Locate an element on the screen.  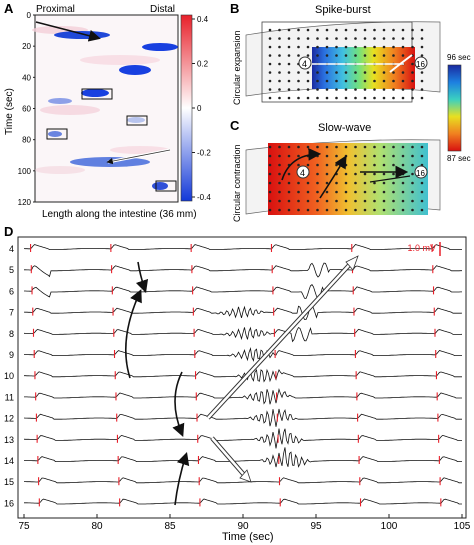
panel-d-xtick-label: 105 is located at coordinates (462, 526).